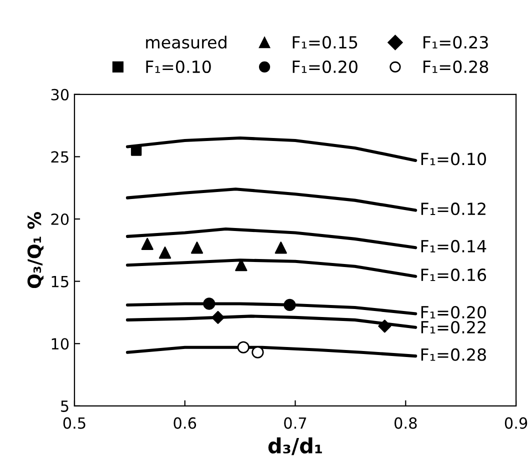 This screenshot has height=472, width=532. Describe the element at coordinates (60, 219) in the screenshot. I see `y-tick-label: 20` at that location.